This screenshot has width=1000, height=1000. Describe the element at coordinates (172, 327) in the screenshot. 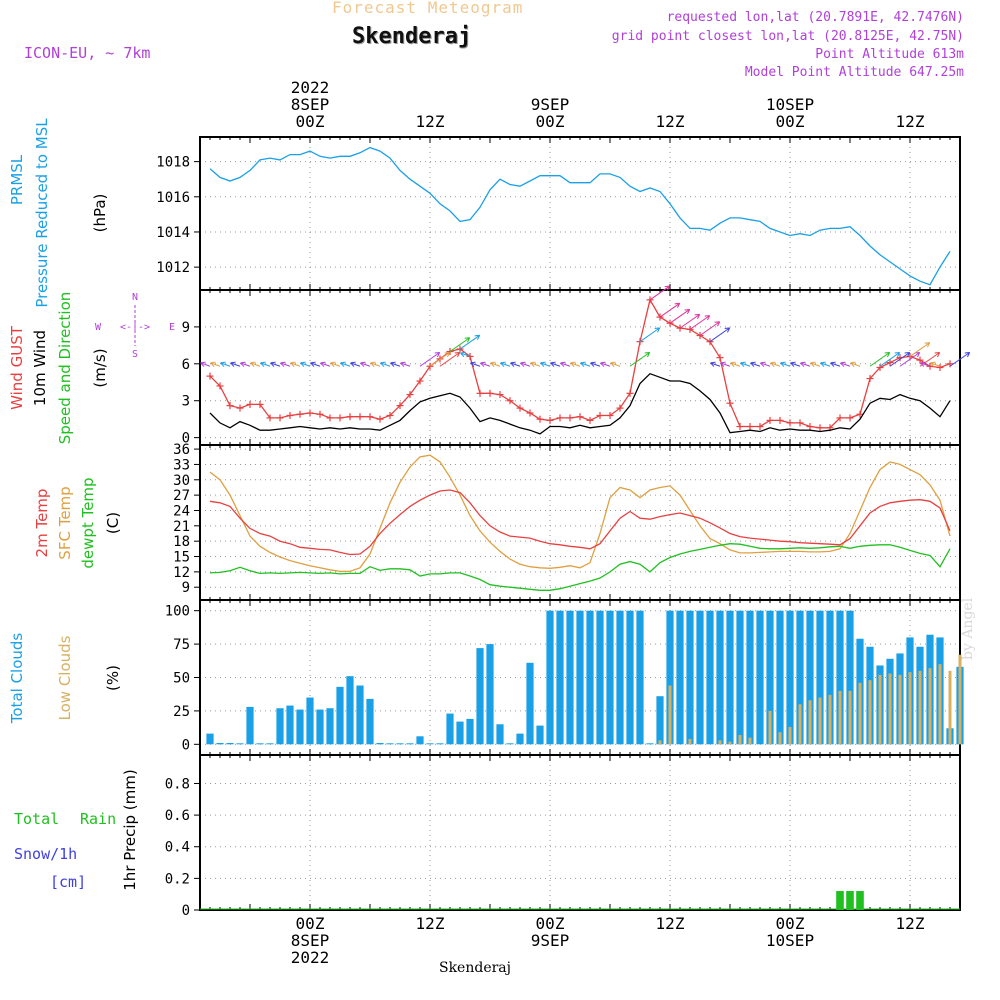

I see `compass-e: E` at that location.